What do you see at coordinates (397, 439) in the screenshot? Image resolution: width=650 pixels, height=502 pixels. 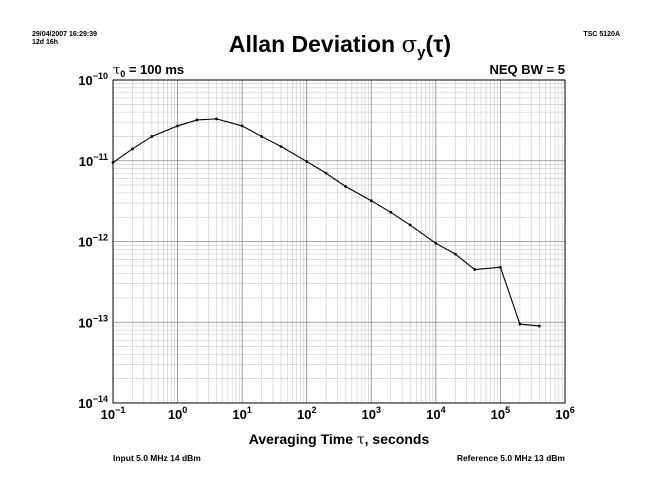 I see `x-axis-label-suffix: , seconds` at bounding box center [397, 439].